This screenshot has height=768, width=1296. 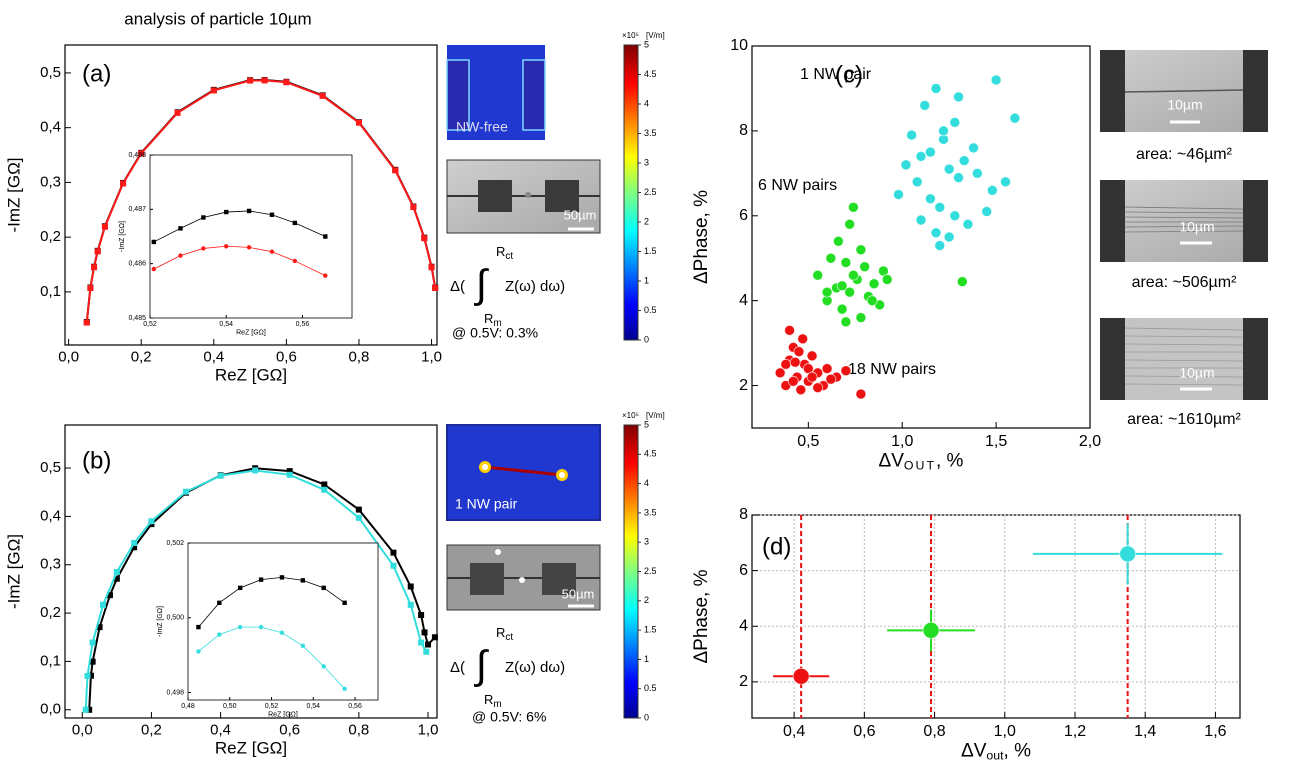 What do you see at coordinates (646, 162) in the screenshot?
I see `colorbar-tick-label: 3` at bounding box center [646, 162].